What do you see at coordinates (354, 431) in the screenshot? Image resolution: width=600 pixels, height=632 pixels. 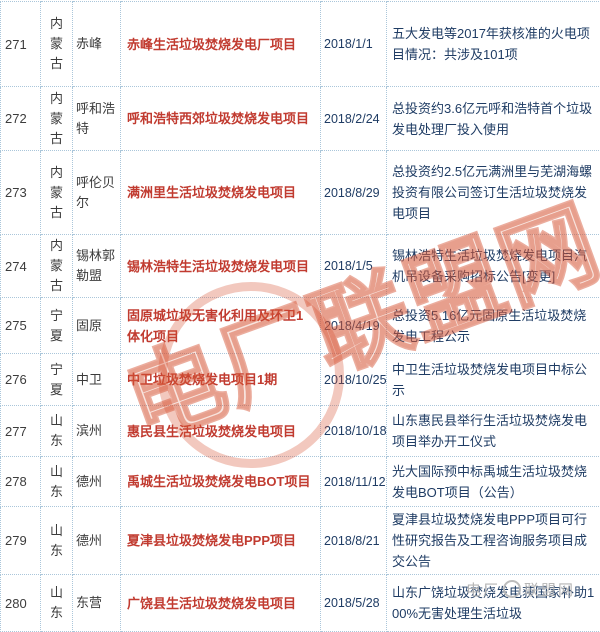 I see `date-cell: 2018/10/18` at bounding box center [354, 431].